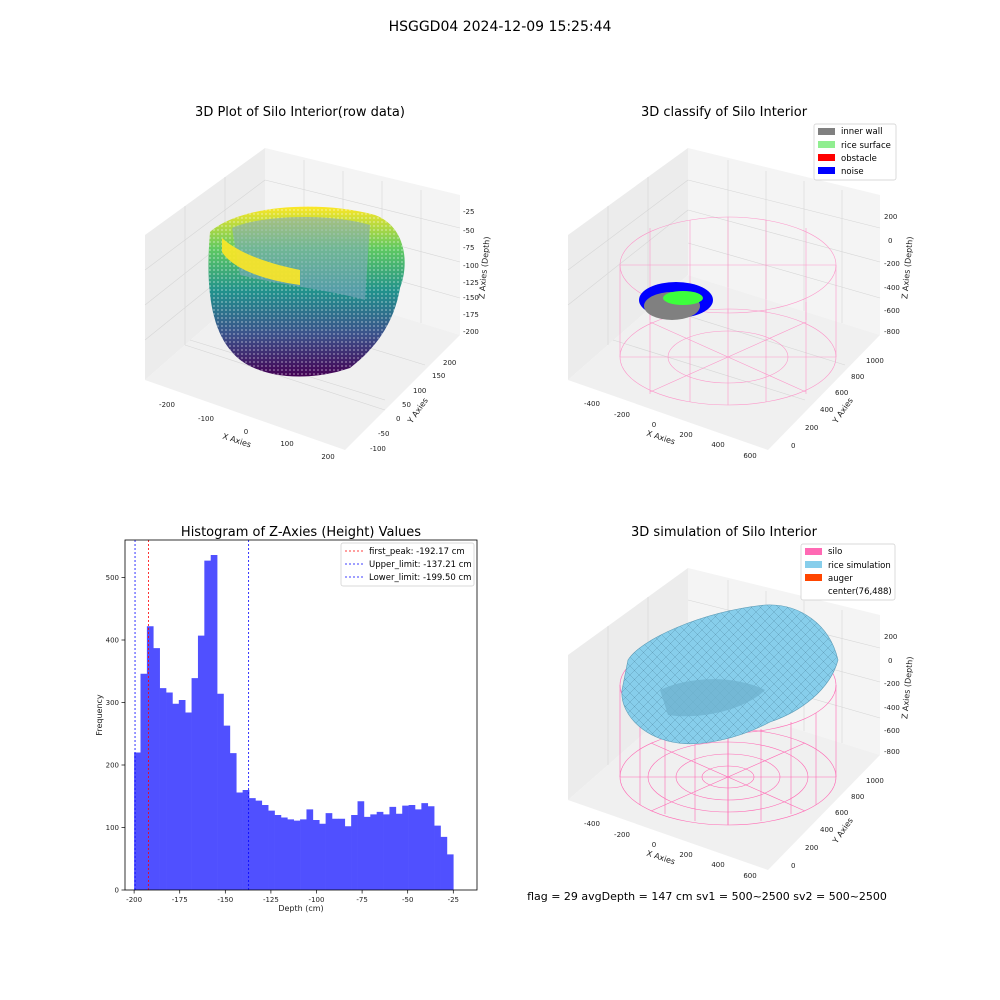 This screenshot has width=1000, height=1000. What do you see at coordinates (793, 446) in the screenshot?
I see `cls-y-tick: 0` at bounding box center [793, 446].